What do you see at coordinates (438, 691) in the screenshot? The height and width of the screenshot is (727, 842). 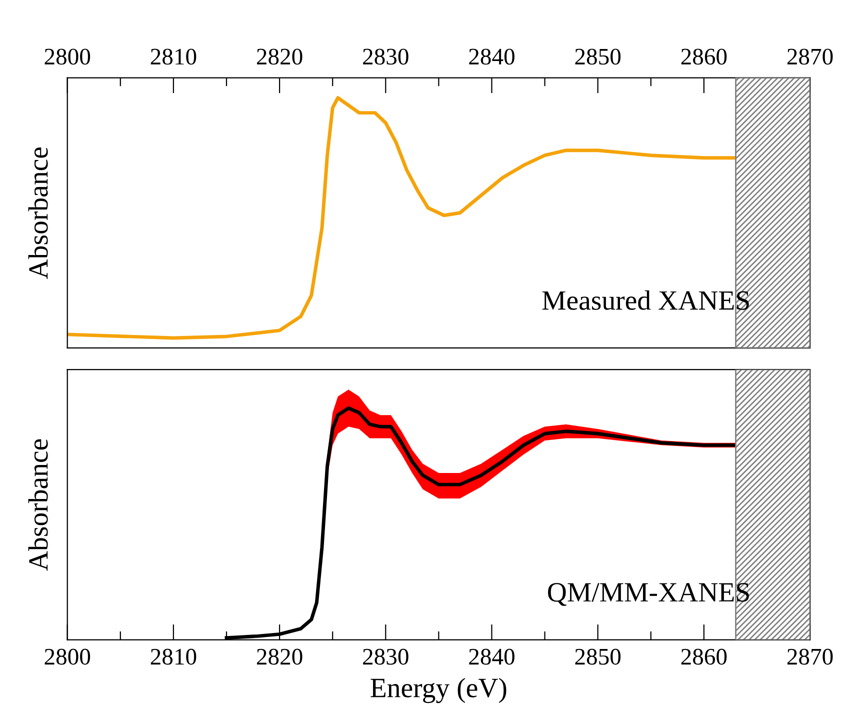 I see `x-axis-title: Energy (eV)` at bounding box center [438, 691].